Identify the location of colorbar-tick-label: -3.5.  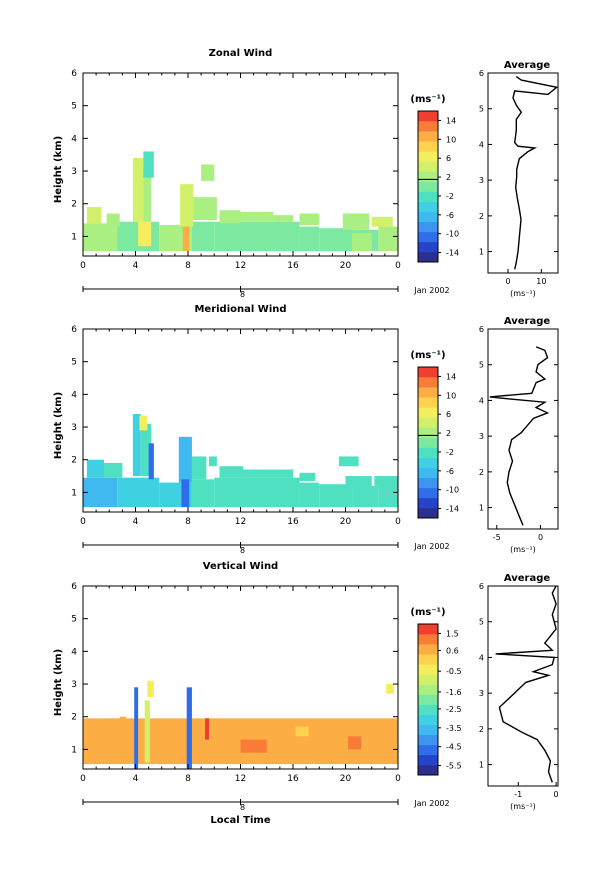
(454, 728).